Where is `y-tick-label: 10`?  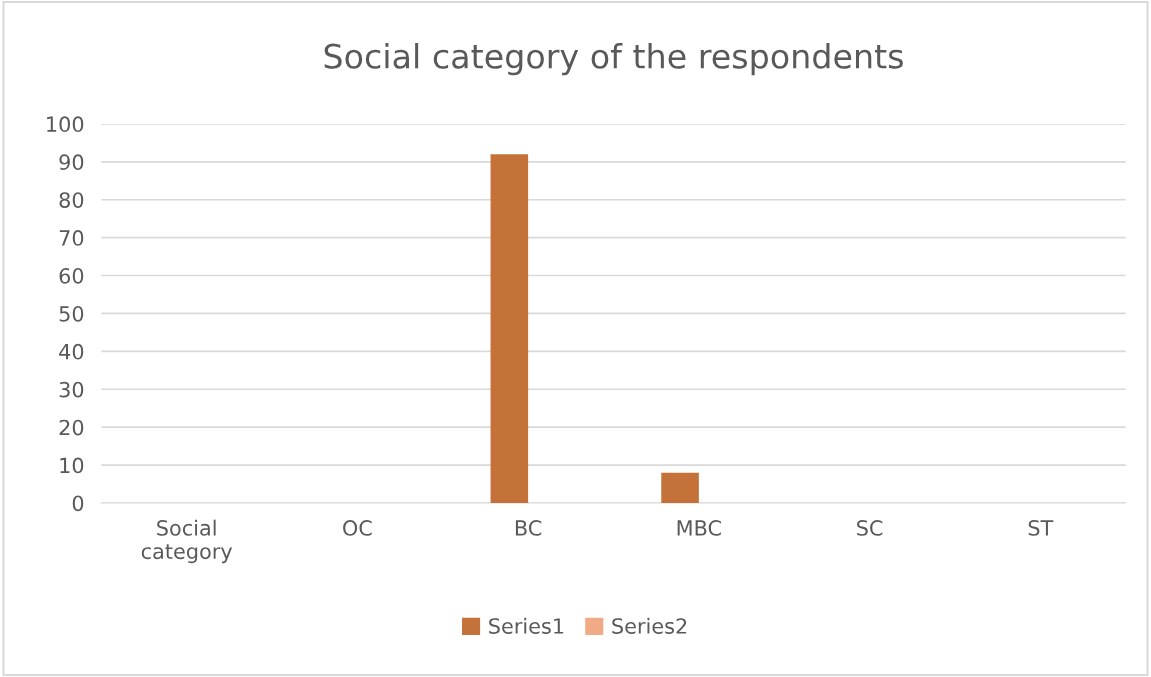
y-tick-label: 10 is located at coordinates (72, 465).